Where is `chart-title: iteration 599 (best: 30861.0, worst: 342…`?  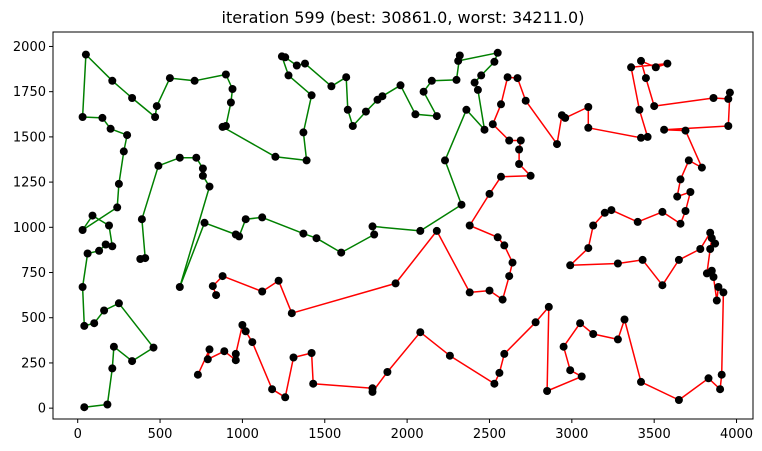 chart-title: iteration 599 (best: 30861.0, worst: 342… is located at coordinates (403, 17).